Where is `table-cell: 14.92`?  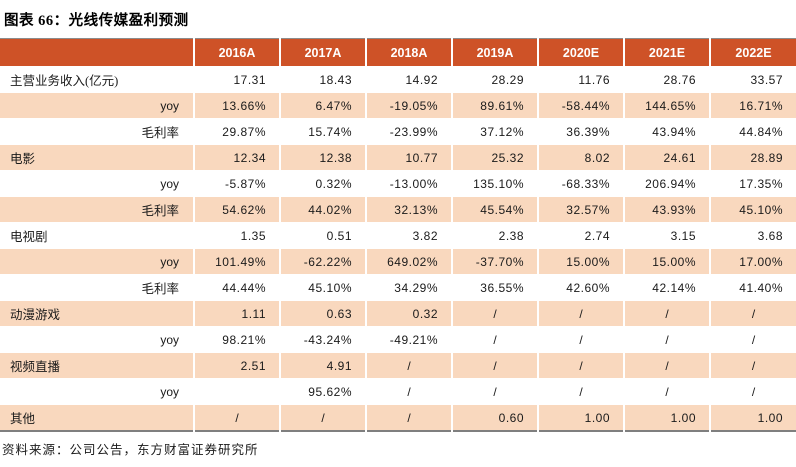 table-cell: 14.92 is located at coordinates (409, 79).